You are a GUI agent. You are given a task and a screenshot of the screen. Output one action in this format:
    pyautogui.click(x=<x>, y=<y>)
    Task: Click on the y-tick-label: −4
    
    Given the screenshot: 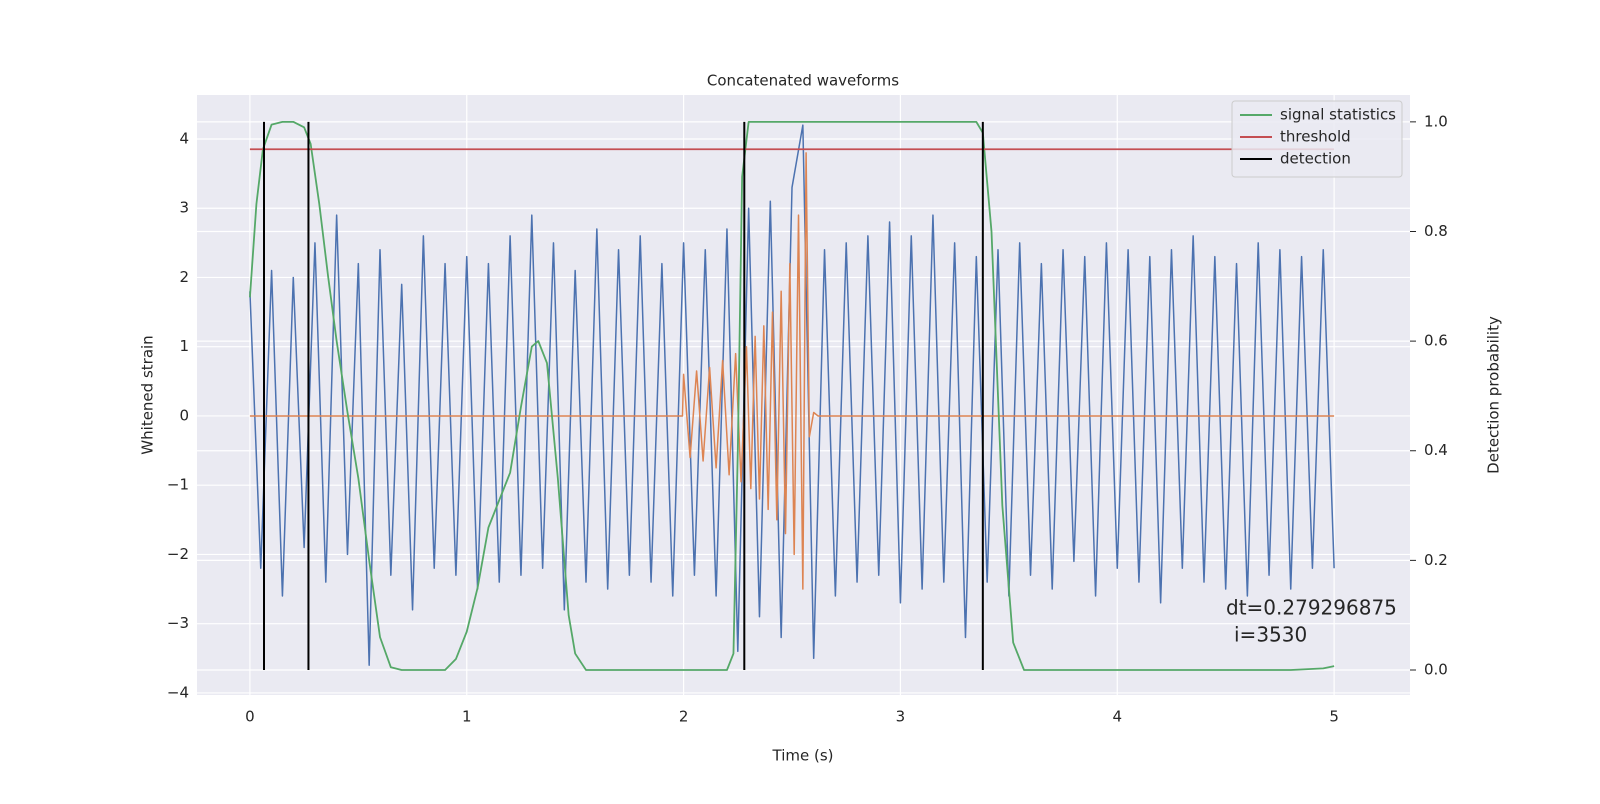 What is the action you would take?
    pyautogui.click(x=178, y=692)
    